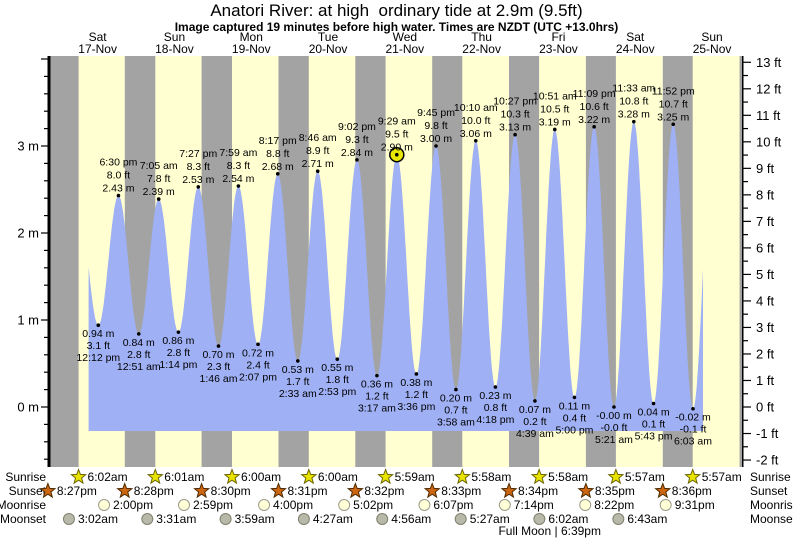 The height and width of the screenshot is (539, 793). Describe the element at coordinates (28, 407) in the screenshot. I see `axis-label-m: 0 m` at that location.